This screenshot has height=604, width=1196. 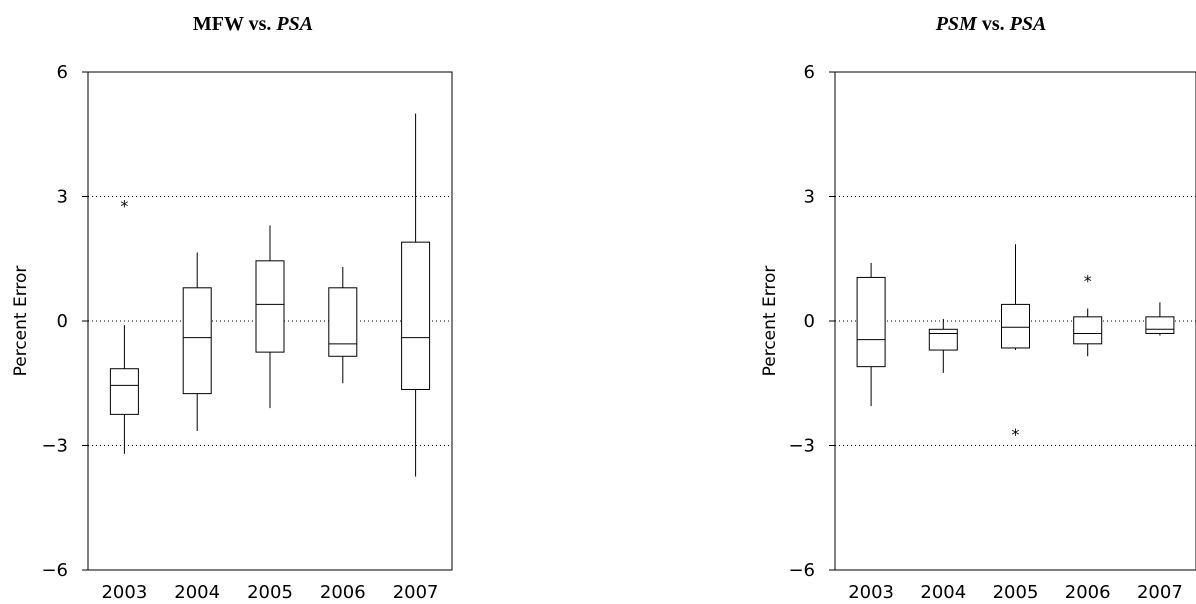 I want to click on box-2006, so click(x=343, y=325).